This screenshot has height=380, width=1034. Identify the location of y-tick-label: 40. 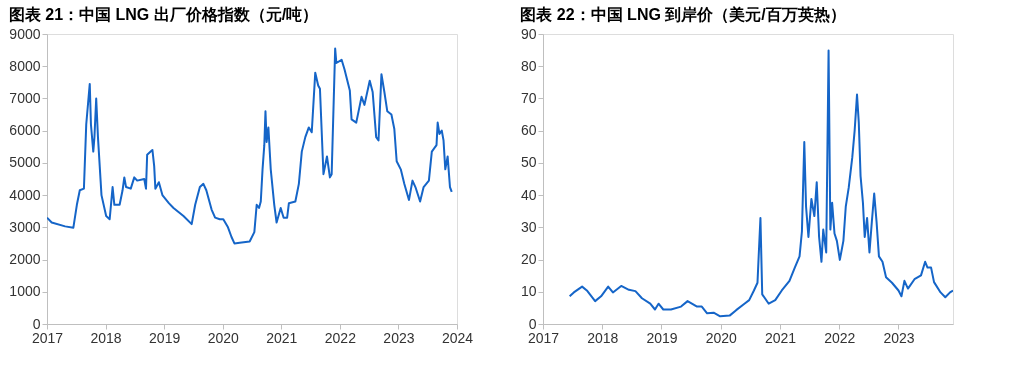
(528, 194).